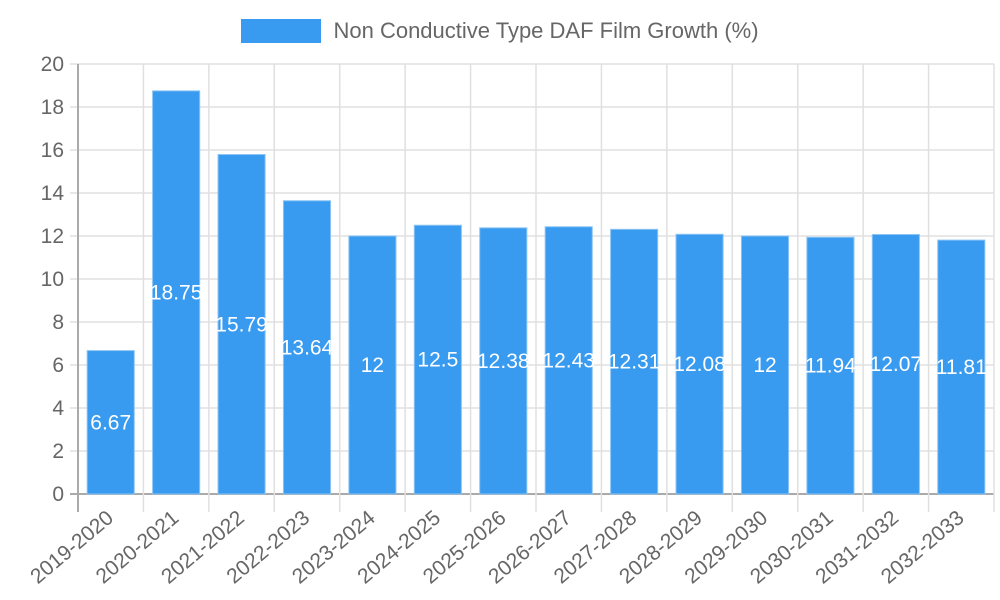  Describe the element at coordinates (58, 322) in the screenshot. I see `y-tick-label: 8` at that location.